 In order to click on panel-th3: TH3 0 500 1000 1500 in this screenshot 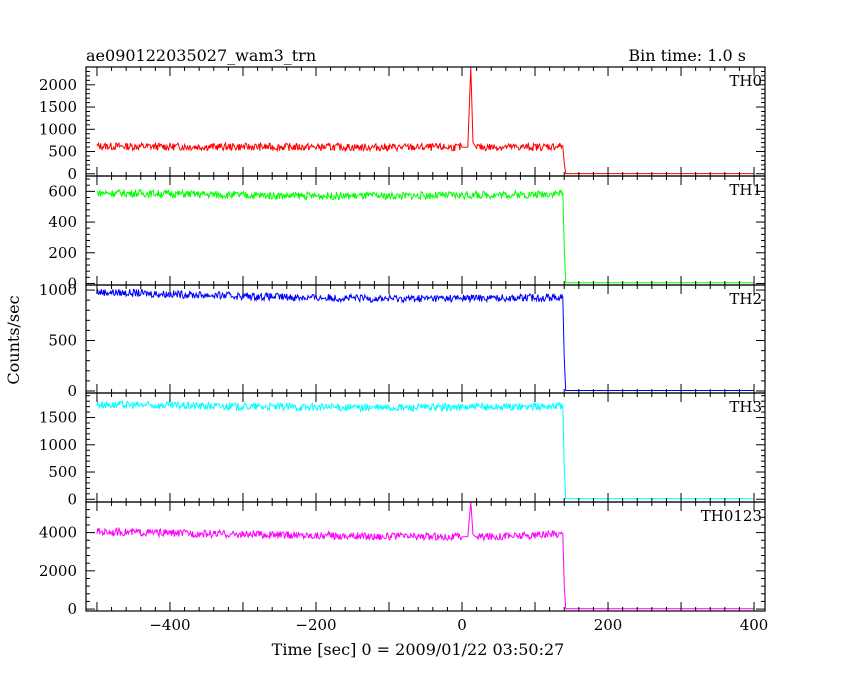, I will do `click(402, 450)`.